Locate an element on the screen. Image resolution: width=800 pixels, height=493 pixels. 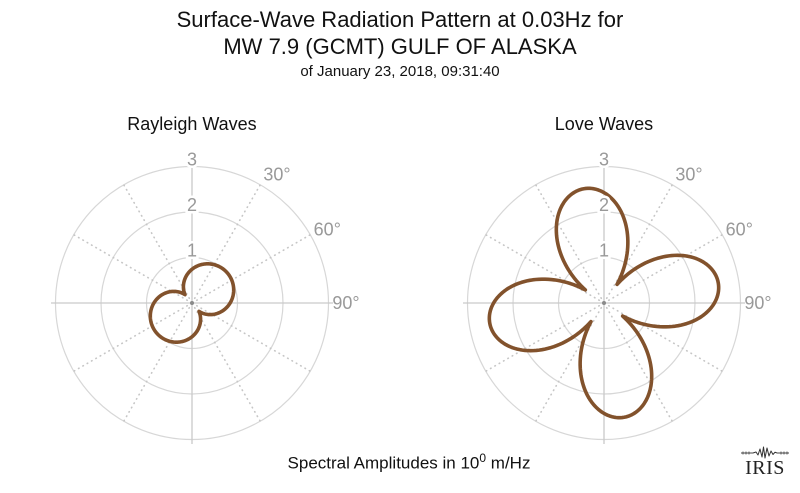
iris-logo: IRIS is located at coordinates (765, 462).